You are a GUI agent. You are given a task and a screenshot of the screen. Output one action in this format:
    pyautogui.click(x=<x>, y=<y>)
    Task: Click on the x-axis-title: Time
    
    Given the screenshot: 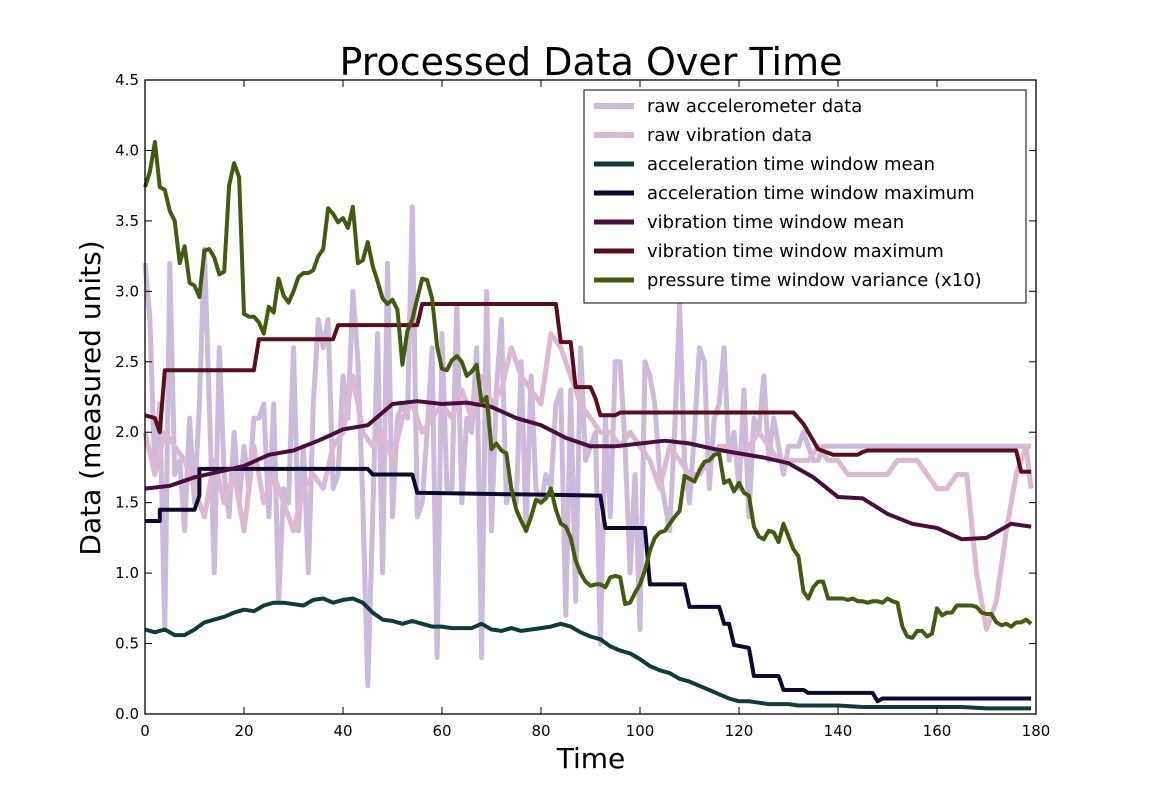 What is the action you would take?
    pyautogui.click(x=591, y=758)
    